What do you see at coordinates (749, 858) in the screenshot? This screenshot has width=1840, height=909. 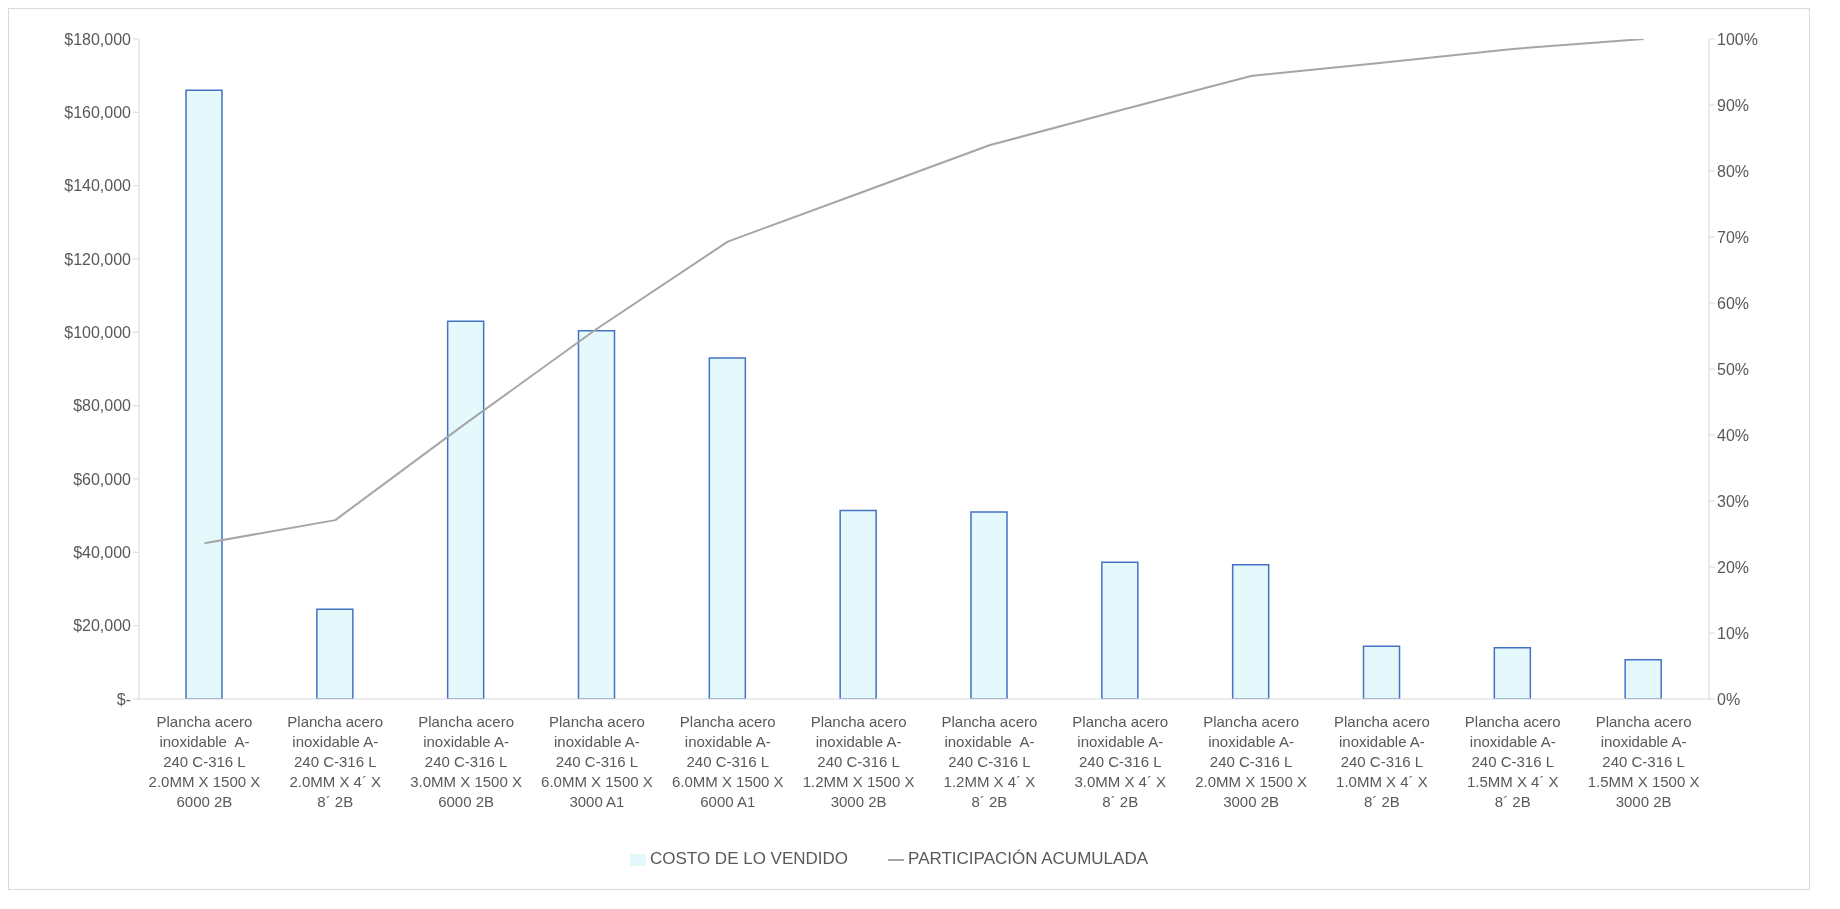 I see `legend-label: COSTO DE LO VENDIDO` at bounding box center [749, 858].